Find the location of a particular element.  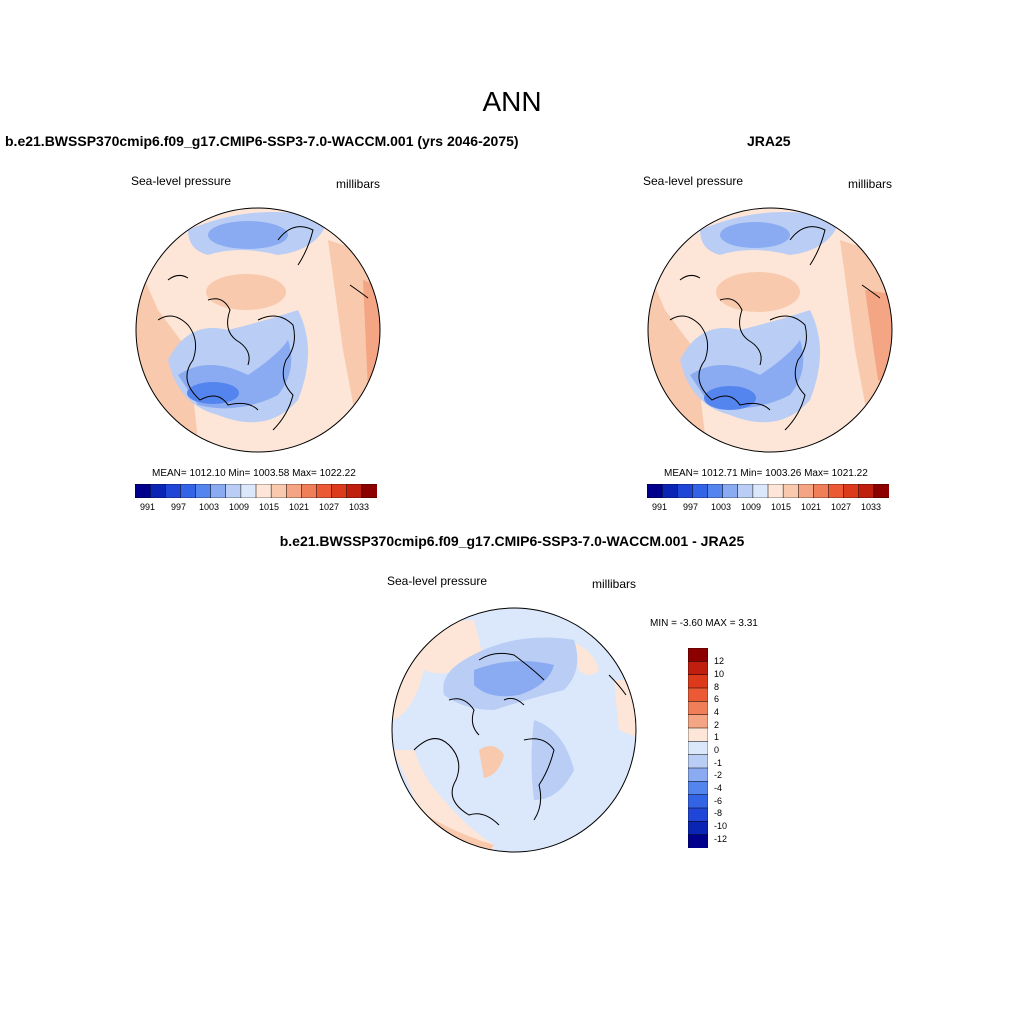

main-title: ANN is located at coordinates (512, 101).